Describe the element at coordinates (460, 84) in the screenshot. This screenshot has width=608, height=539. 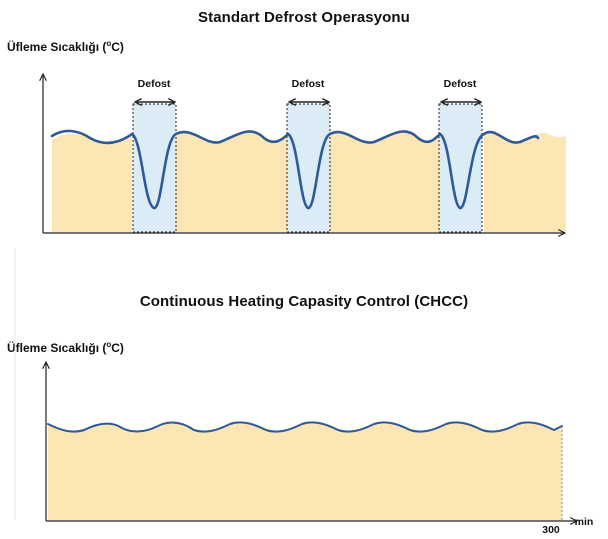
I see `defrost-label-3: Defost` at that location.